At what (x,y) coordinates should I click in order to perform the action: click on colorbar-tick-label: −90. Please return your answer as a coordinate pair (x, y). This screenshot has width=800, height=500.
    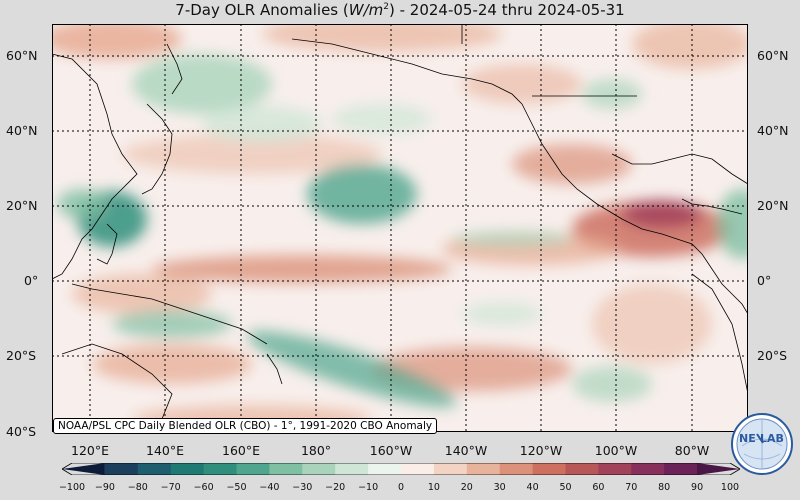
    Looking at the image, I should click on (104, 487).